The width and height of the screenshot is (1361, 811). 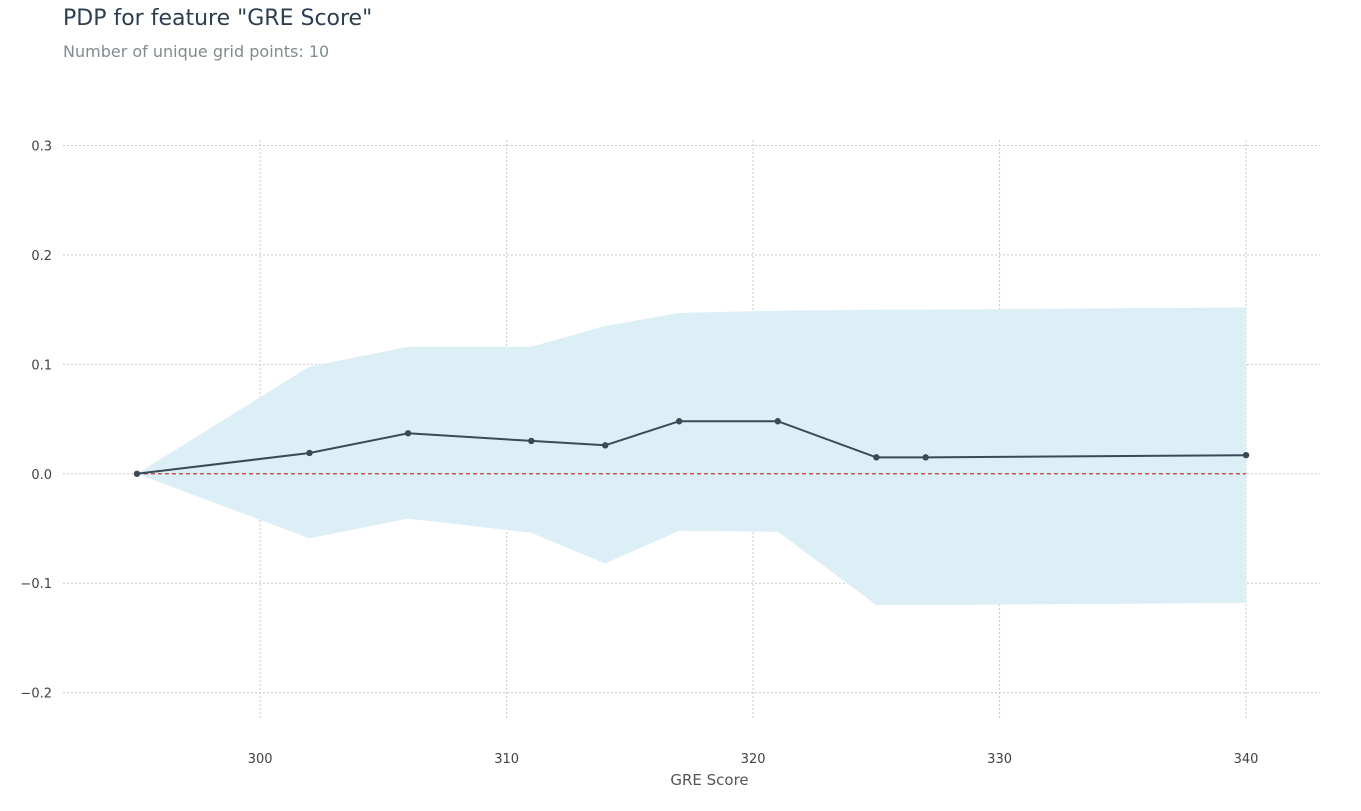 I want to click on chart-title: PDP for feature "GRE Score", so click(x=218, y=18).